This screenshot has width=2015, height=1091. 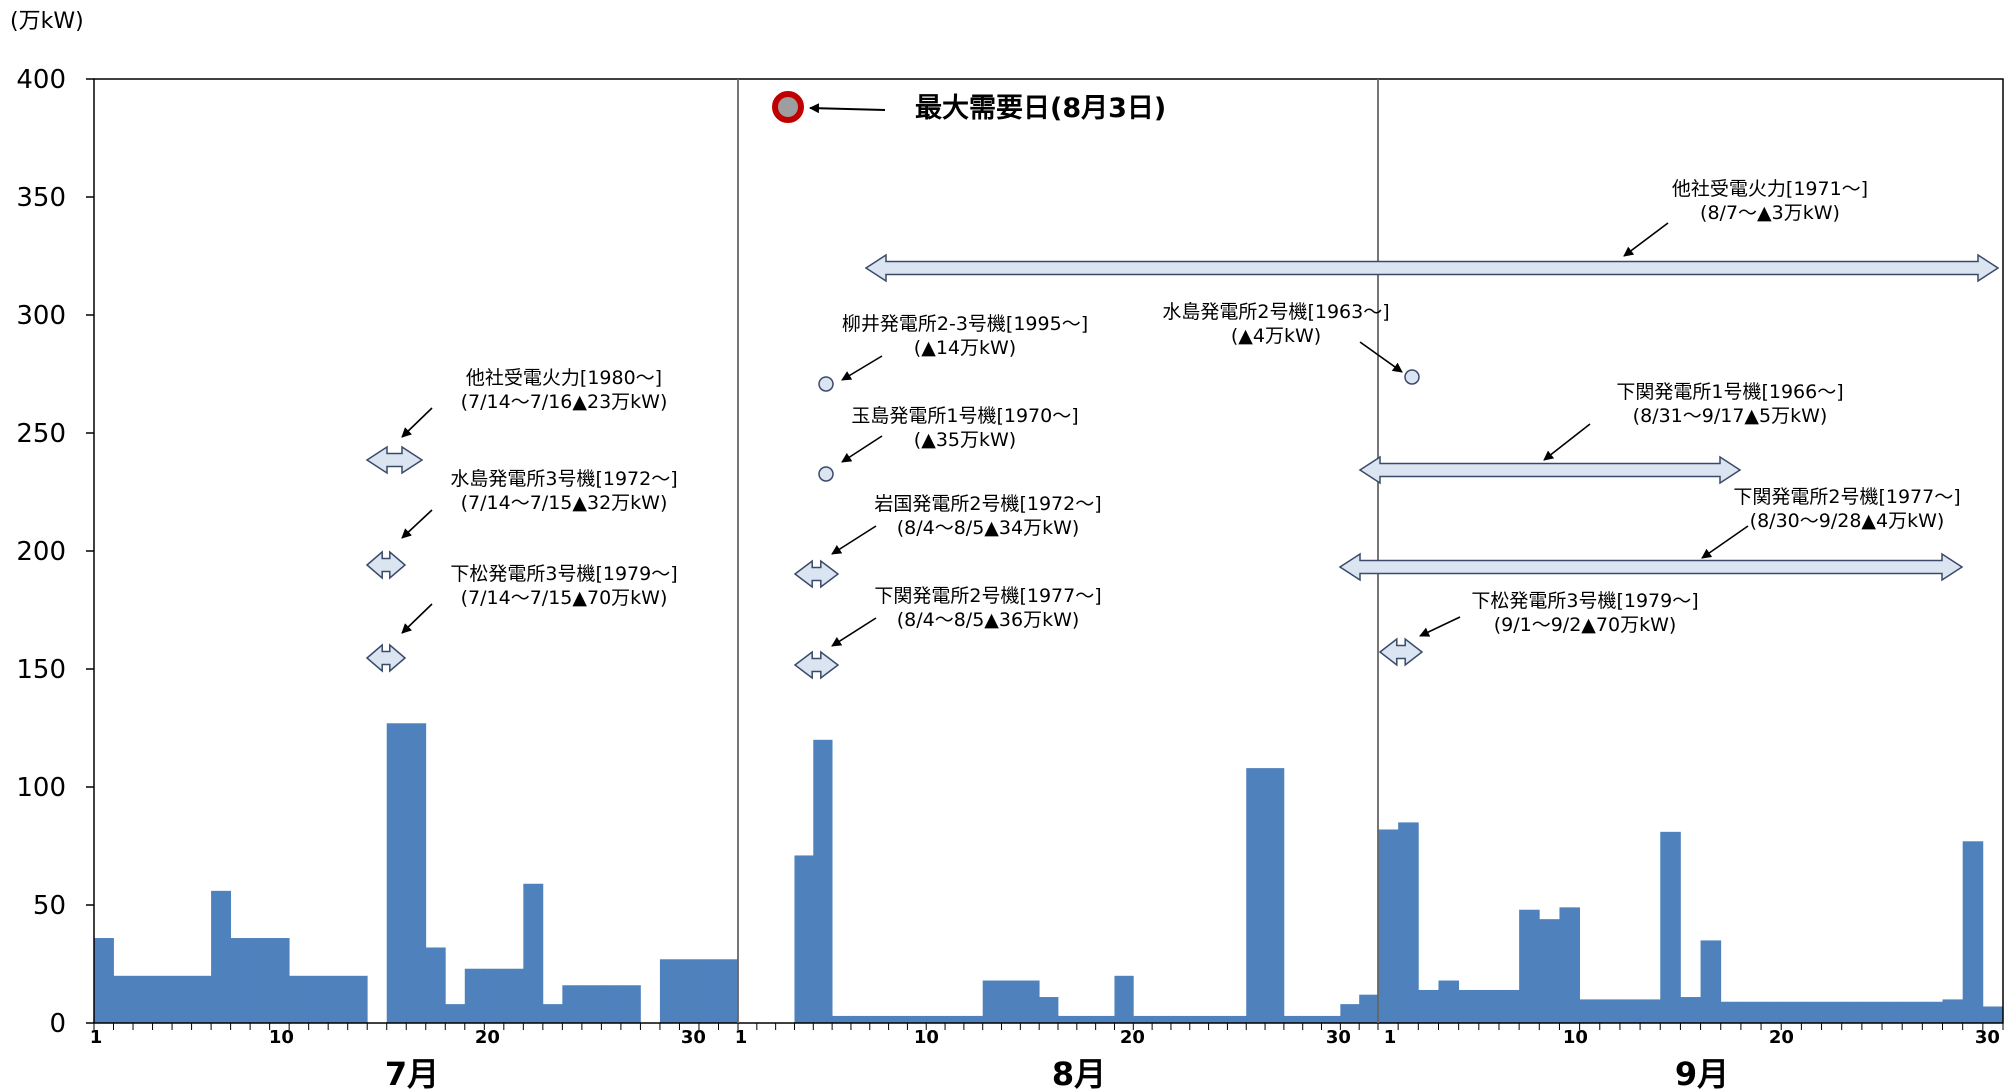 What do you see at coordinates (1584, 601) in the screenshot?
I see `annotation-title: 下松発電所3号機[1979〜]` at bounding box center [1584, 601].